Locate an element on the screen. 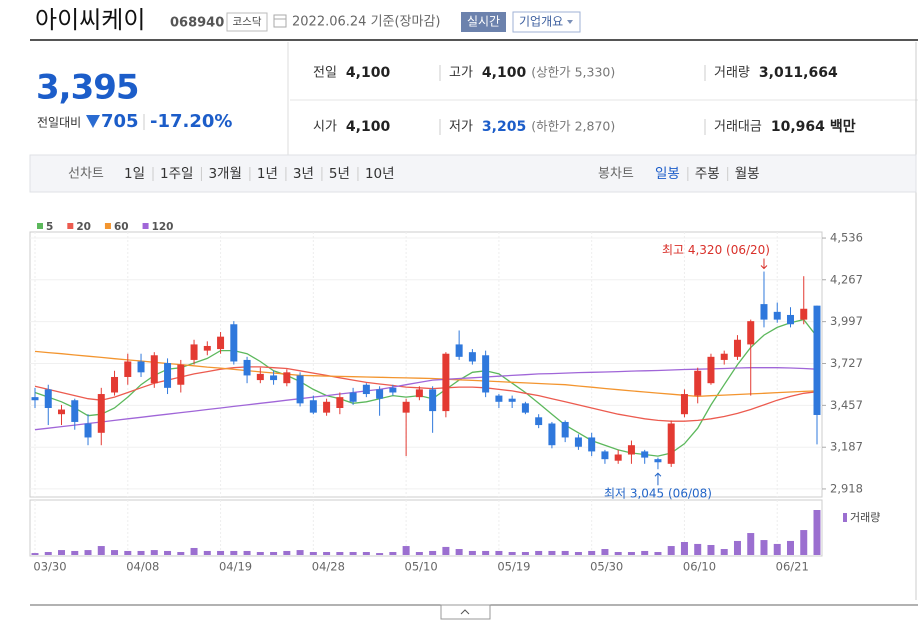  y-tick-label: 3,187 is located at coordinates (846, 447).